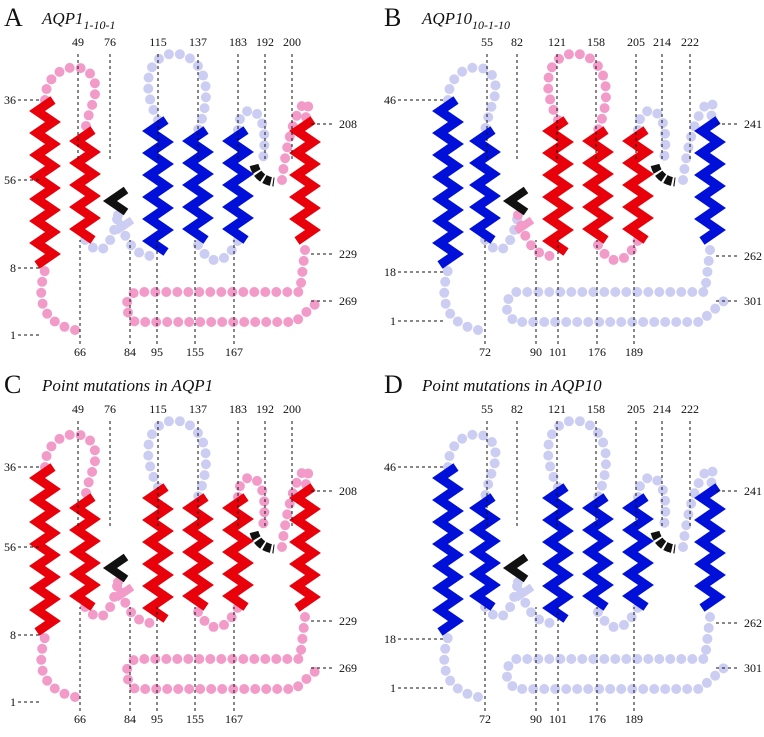 This screenshot has width=764, height=737. I want to click on residue-label: 18, so click(390, 639).